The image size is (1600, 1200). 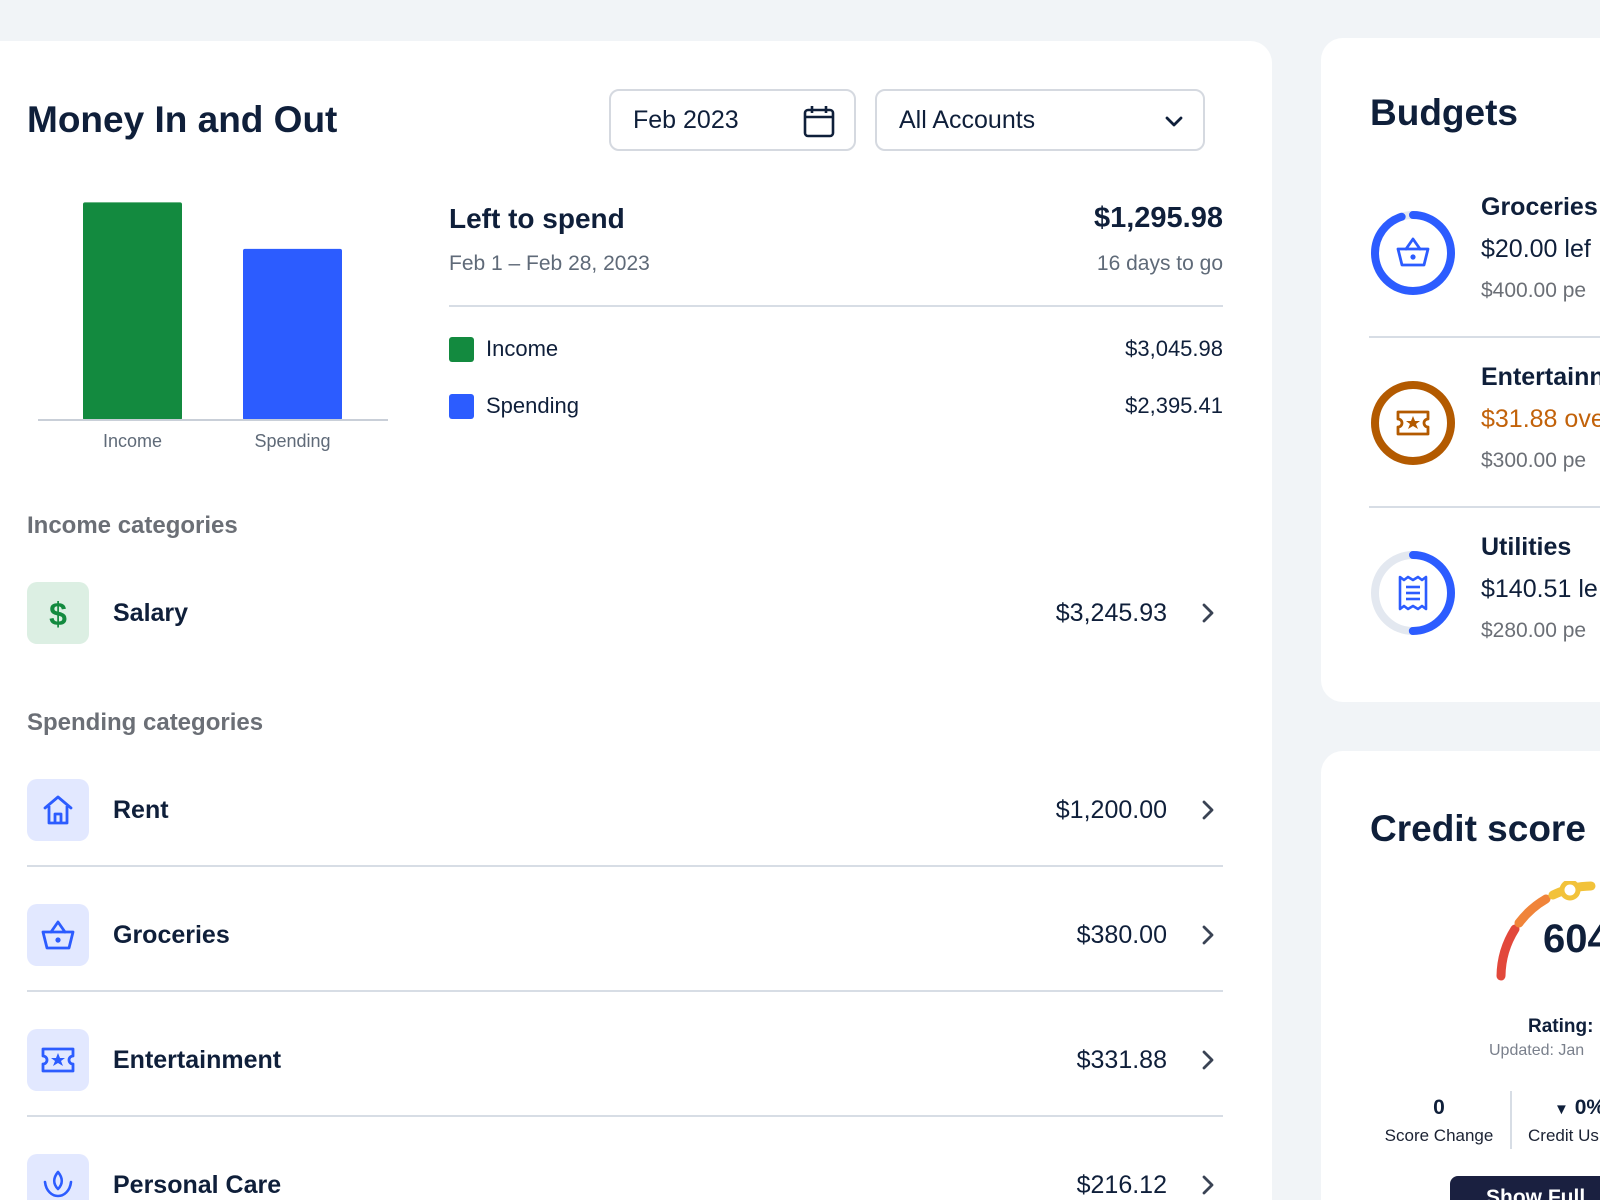 What do you see at coordinates (1534, 460) in the screenshot?
I see `budget-total: $300.00 pe` at bounding box center [1534, 460].